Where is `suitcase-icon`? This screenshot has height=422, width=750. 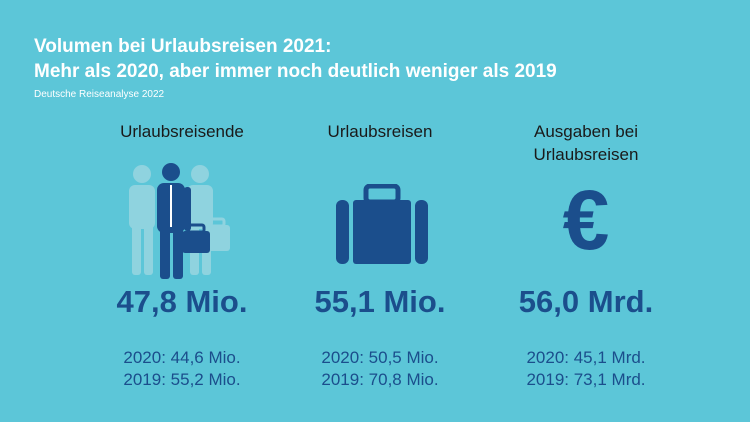 suitcase-icon is located at coordinates (382, 224).